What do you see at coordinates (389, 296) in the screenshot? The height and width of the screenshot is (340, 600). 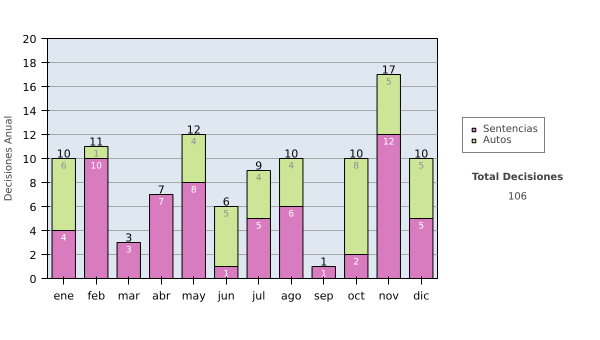 I see `x-tick-label: nov` at bounding box center [389, 296].